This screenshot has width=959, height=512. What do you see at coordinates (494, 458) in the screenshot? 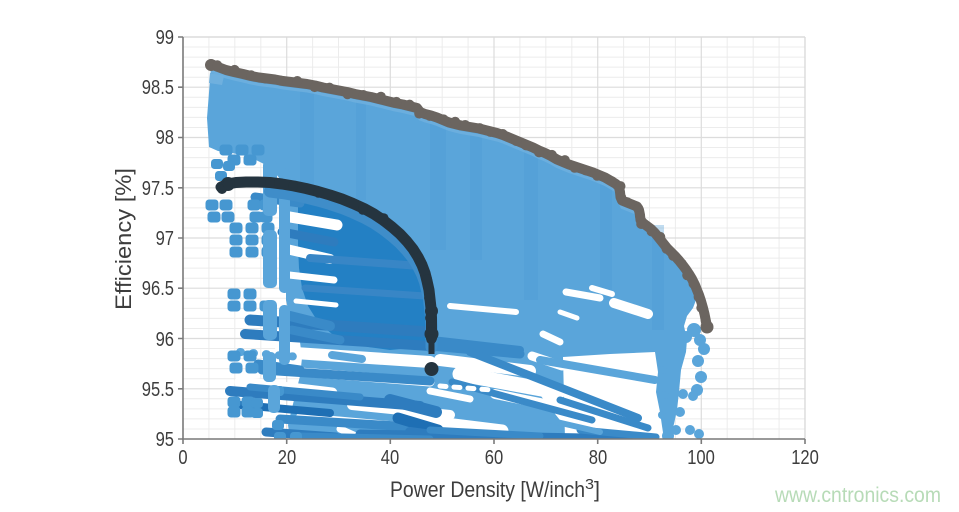
I see `svg-text: 60` at bounding box center [494, 458].